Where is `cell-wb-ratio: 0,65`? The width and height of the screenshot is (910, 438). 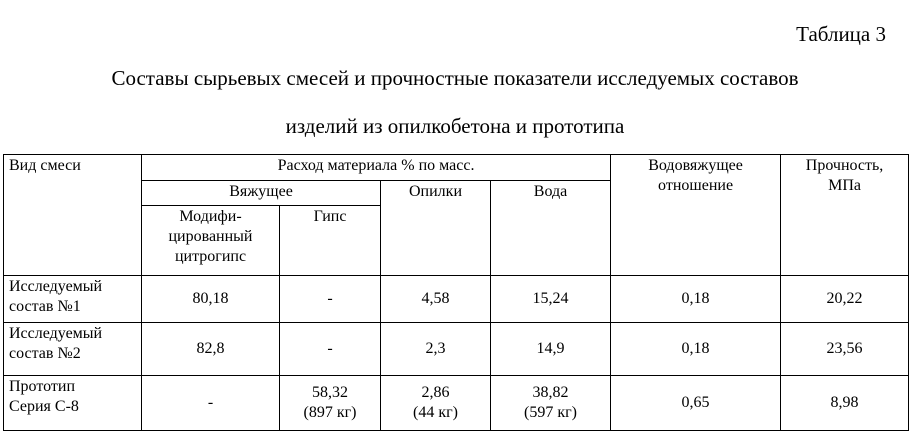 cell-wb-ratio: 0,65 is located at coordinates (696, 403).